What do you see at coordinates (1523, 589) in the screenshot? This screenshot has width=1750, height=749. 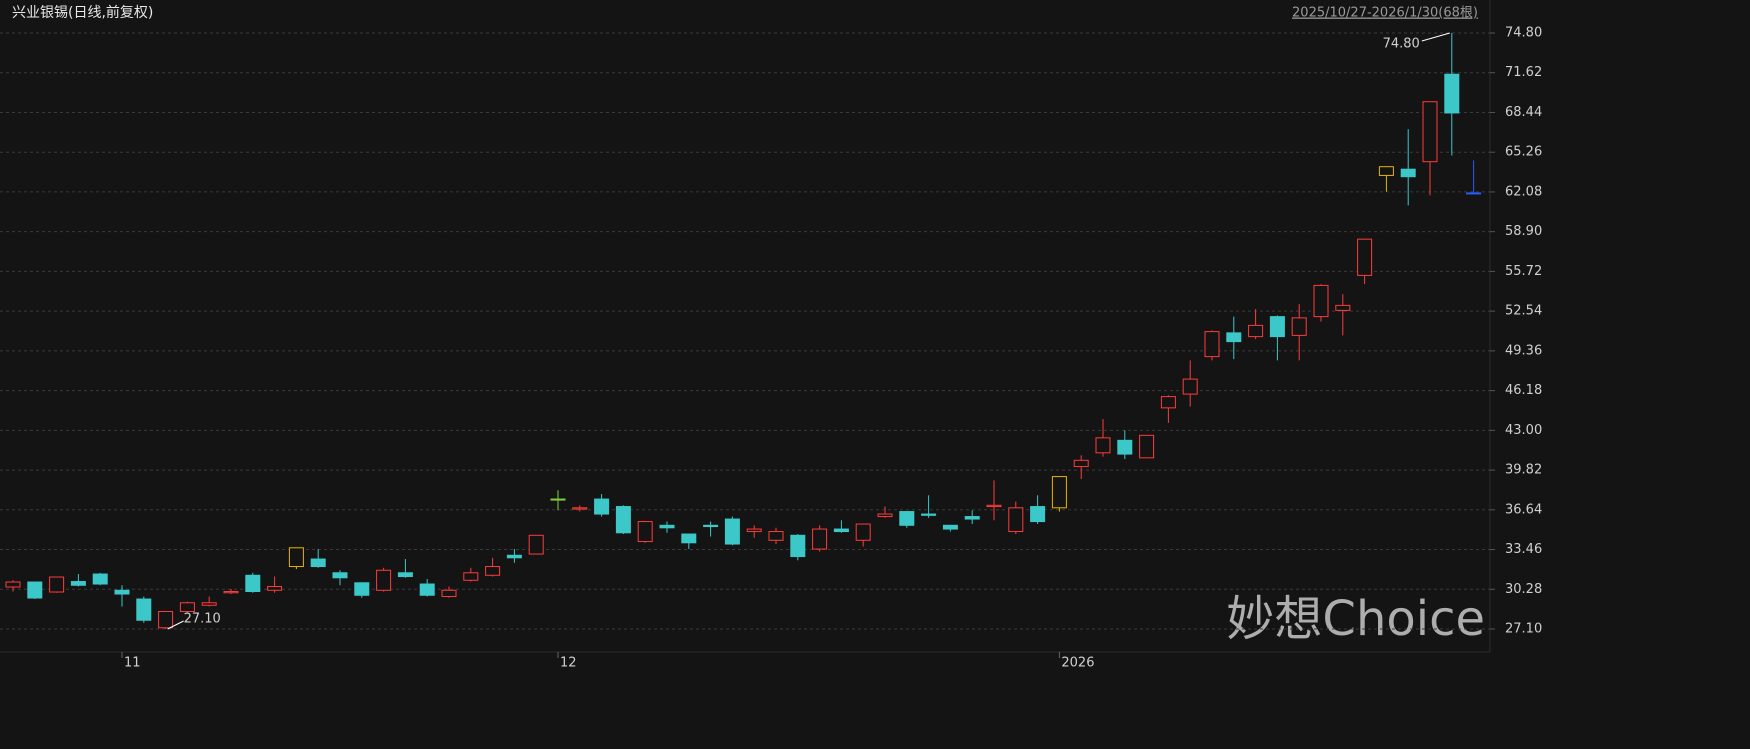 I see `y-tick-label: 30.28` at bounding box center [1523, 589].